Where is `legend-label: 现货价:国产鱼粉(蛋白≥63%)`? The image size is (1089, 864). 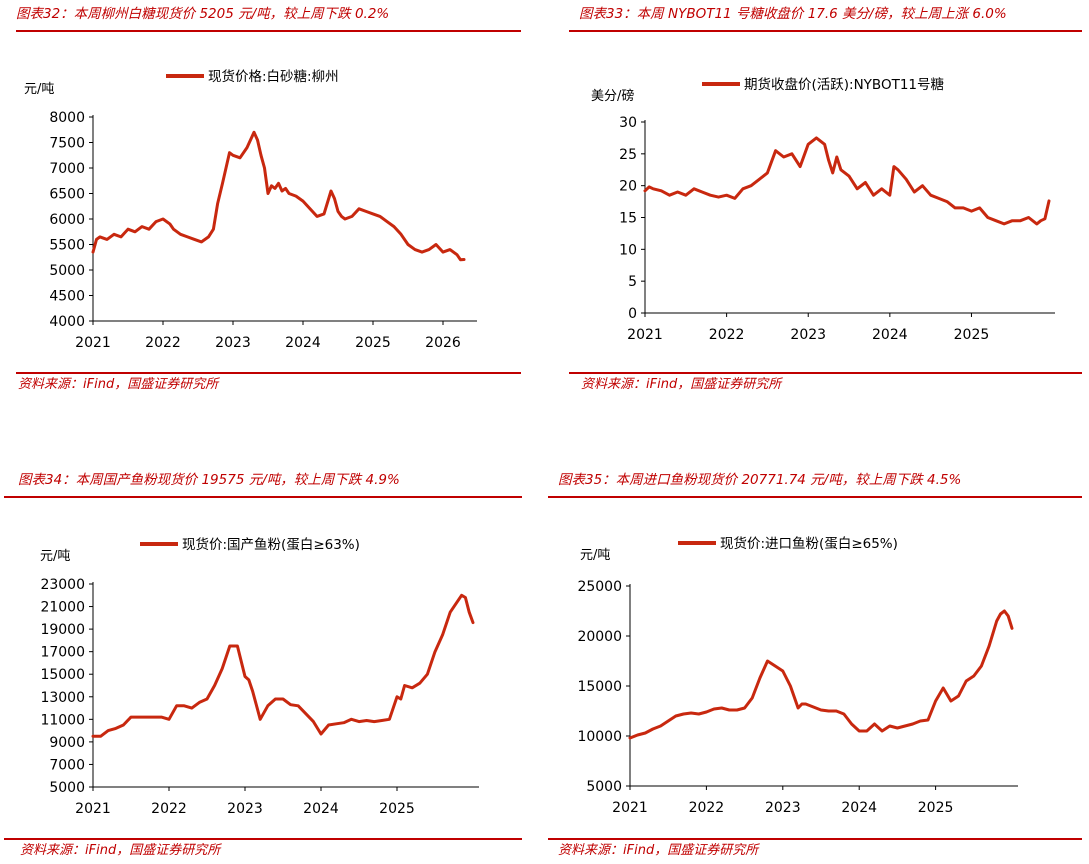
legend-label: 现货价:国产鱼粉(蛋白≥63%) is located at coordinates (271, 544).